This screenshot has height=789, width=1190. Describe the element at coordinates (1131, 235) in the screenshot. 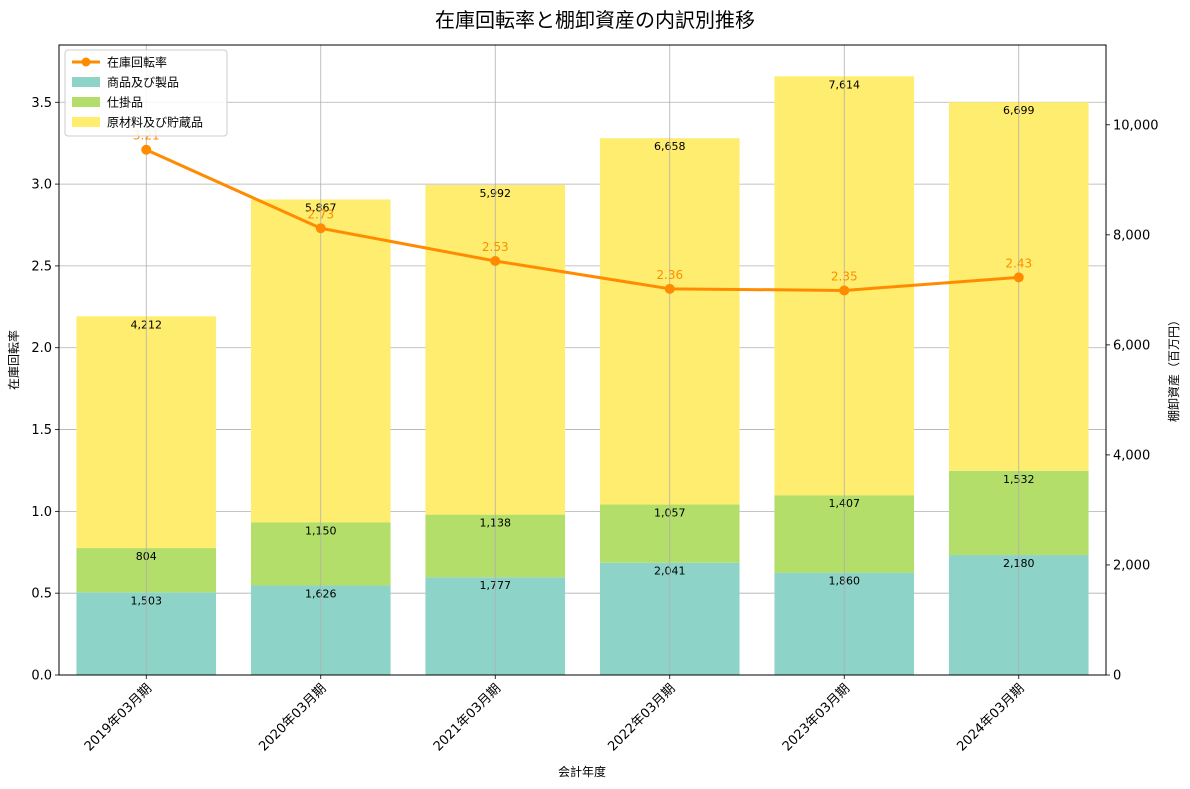

I see `y-right-tick-label: 8,000` at that location.